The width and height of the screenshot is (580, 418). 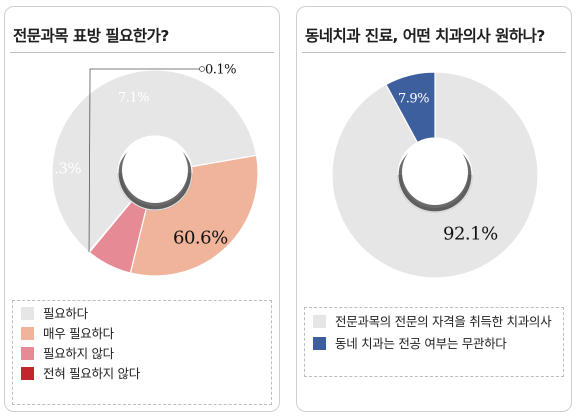 I want to click on leader-dot, so click(x=202, y=69).